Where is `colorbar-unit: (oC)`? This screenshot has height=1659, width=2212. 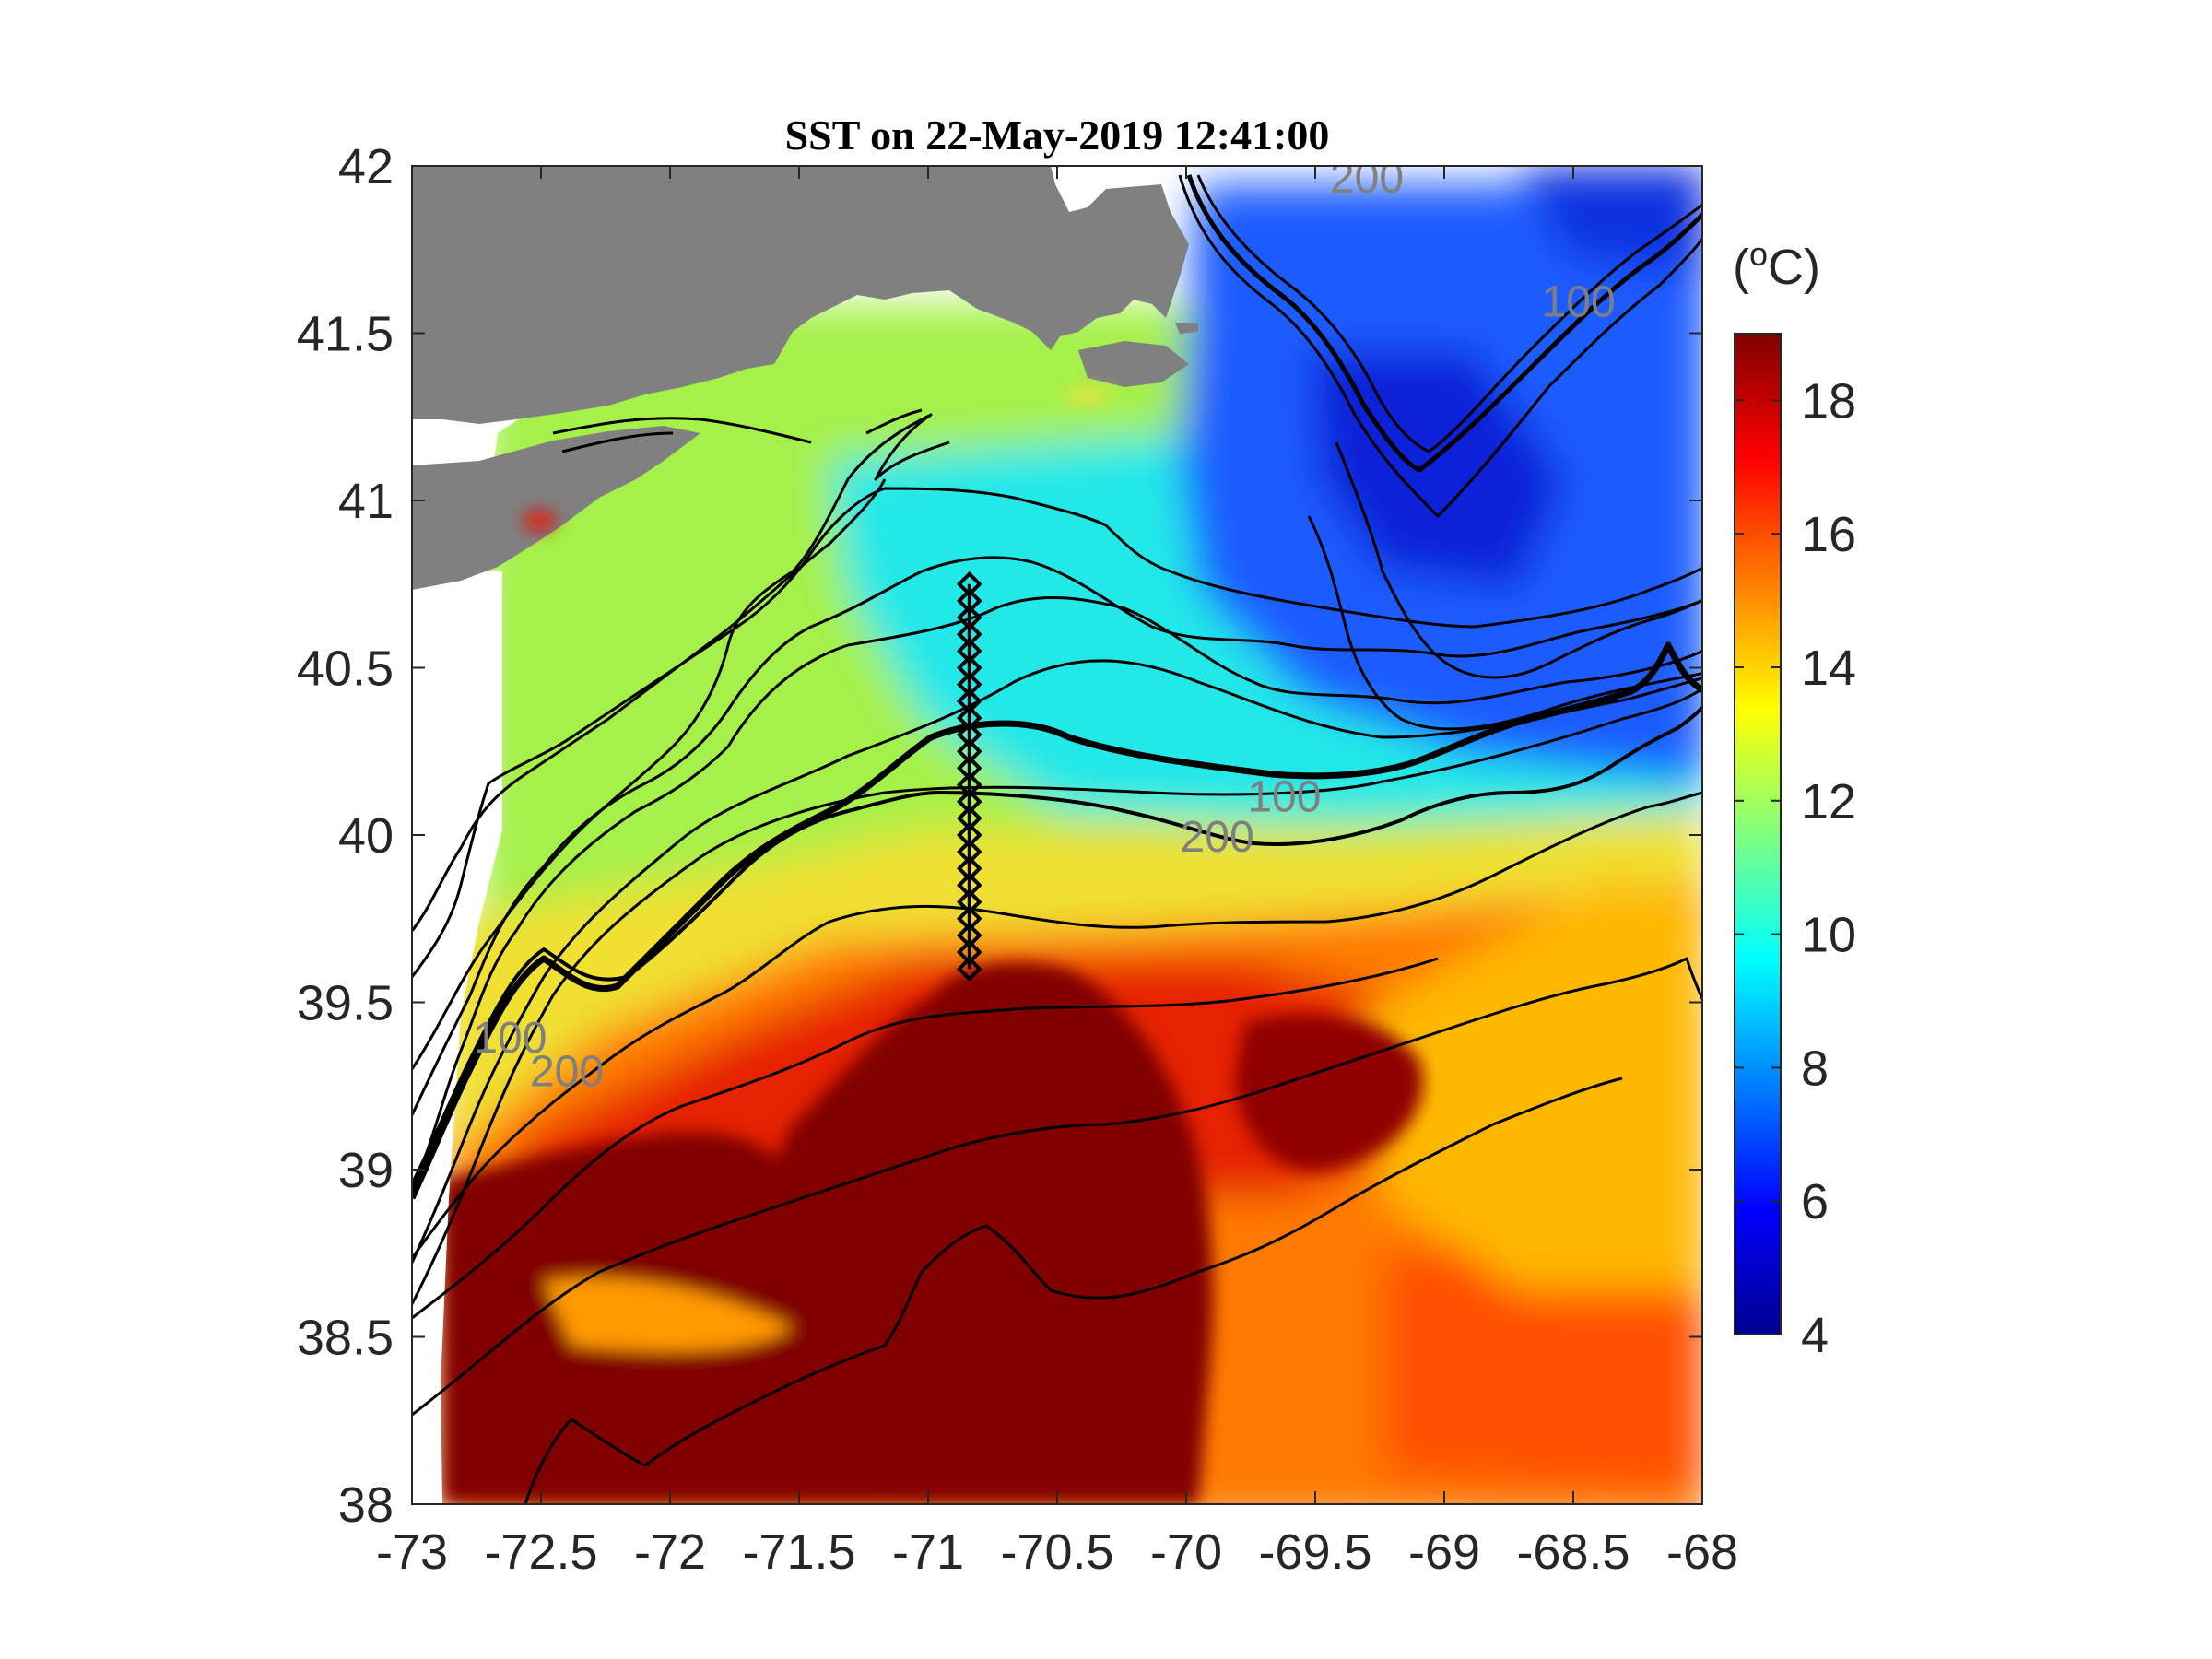 colorbar-unit: (oC) is located at coordinates (1776, 265).